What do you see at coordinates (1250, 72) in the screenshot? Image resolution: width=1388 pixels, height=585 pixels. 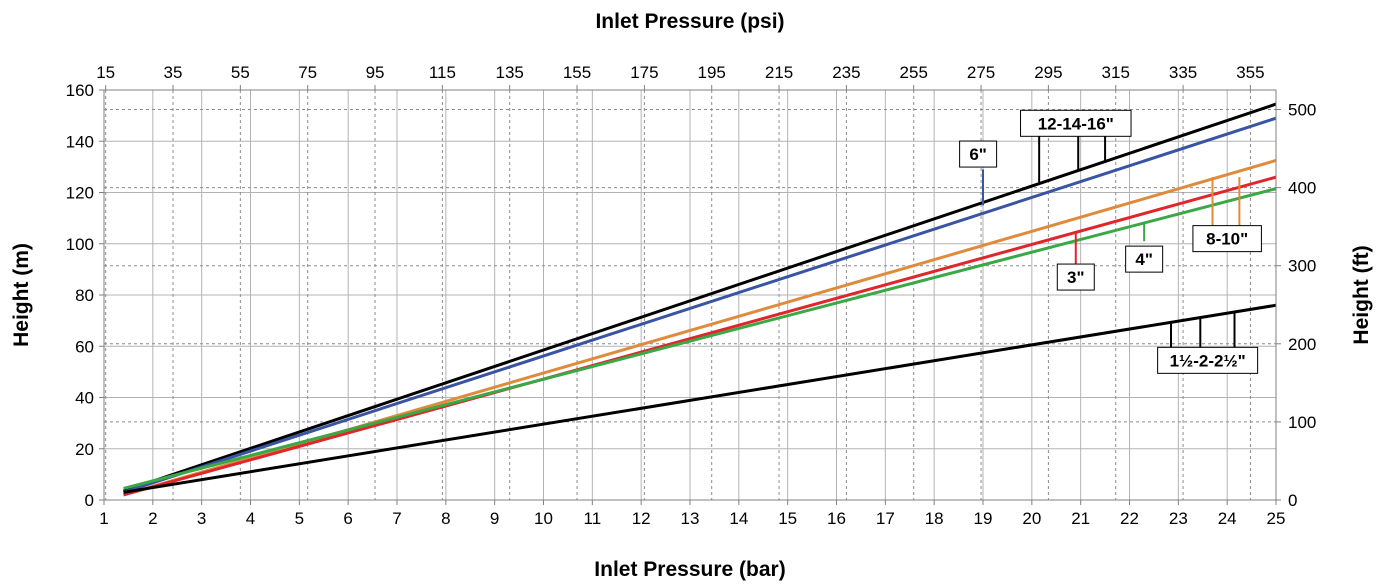 I see `x2-tick-label: 355` at bounding box center [1250, 72].